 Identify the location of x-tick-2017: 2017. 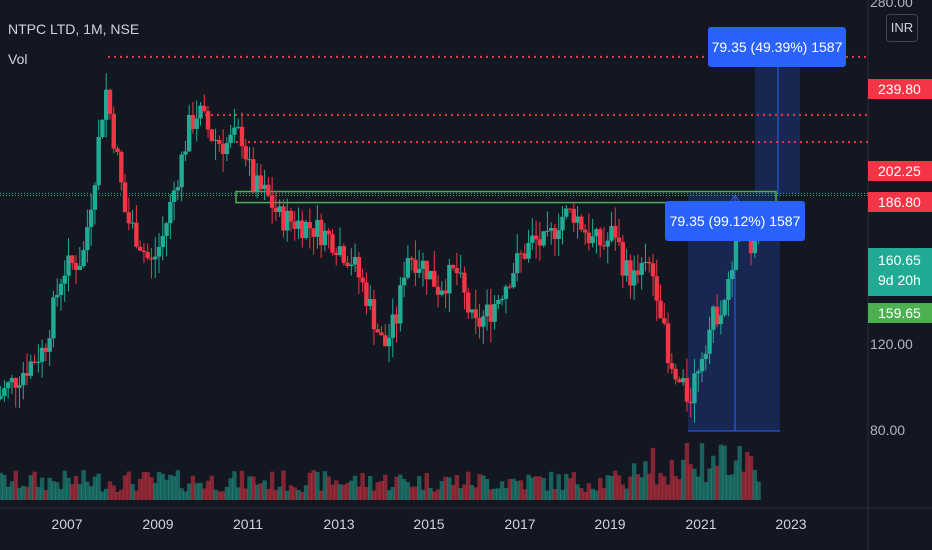
(520, 524).